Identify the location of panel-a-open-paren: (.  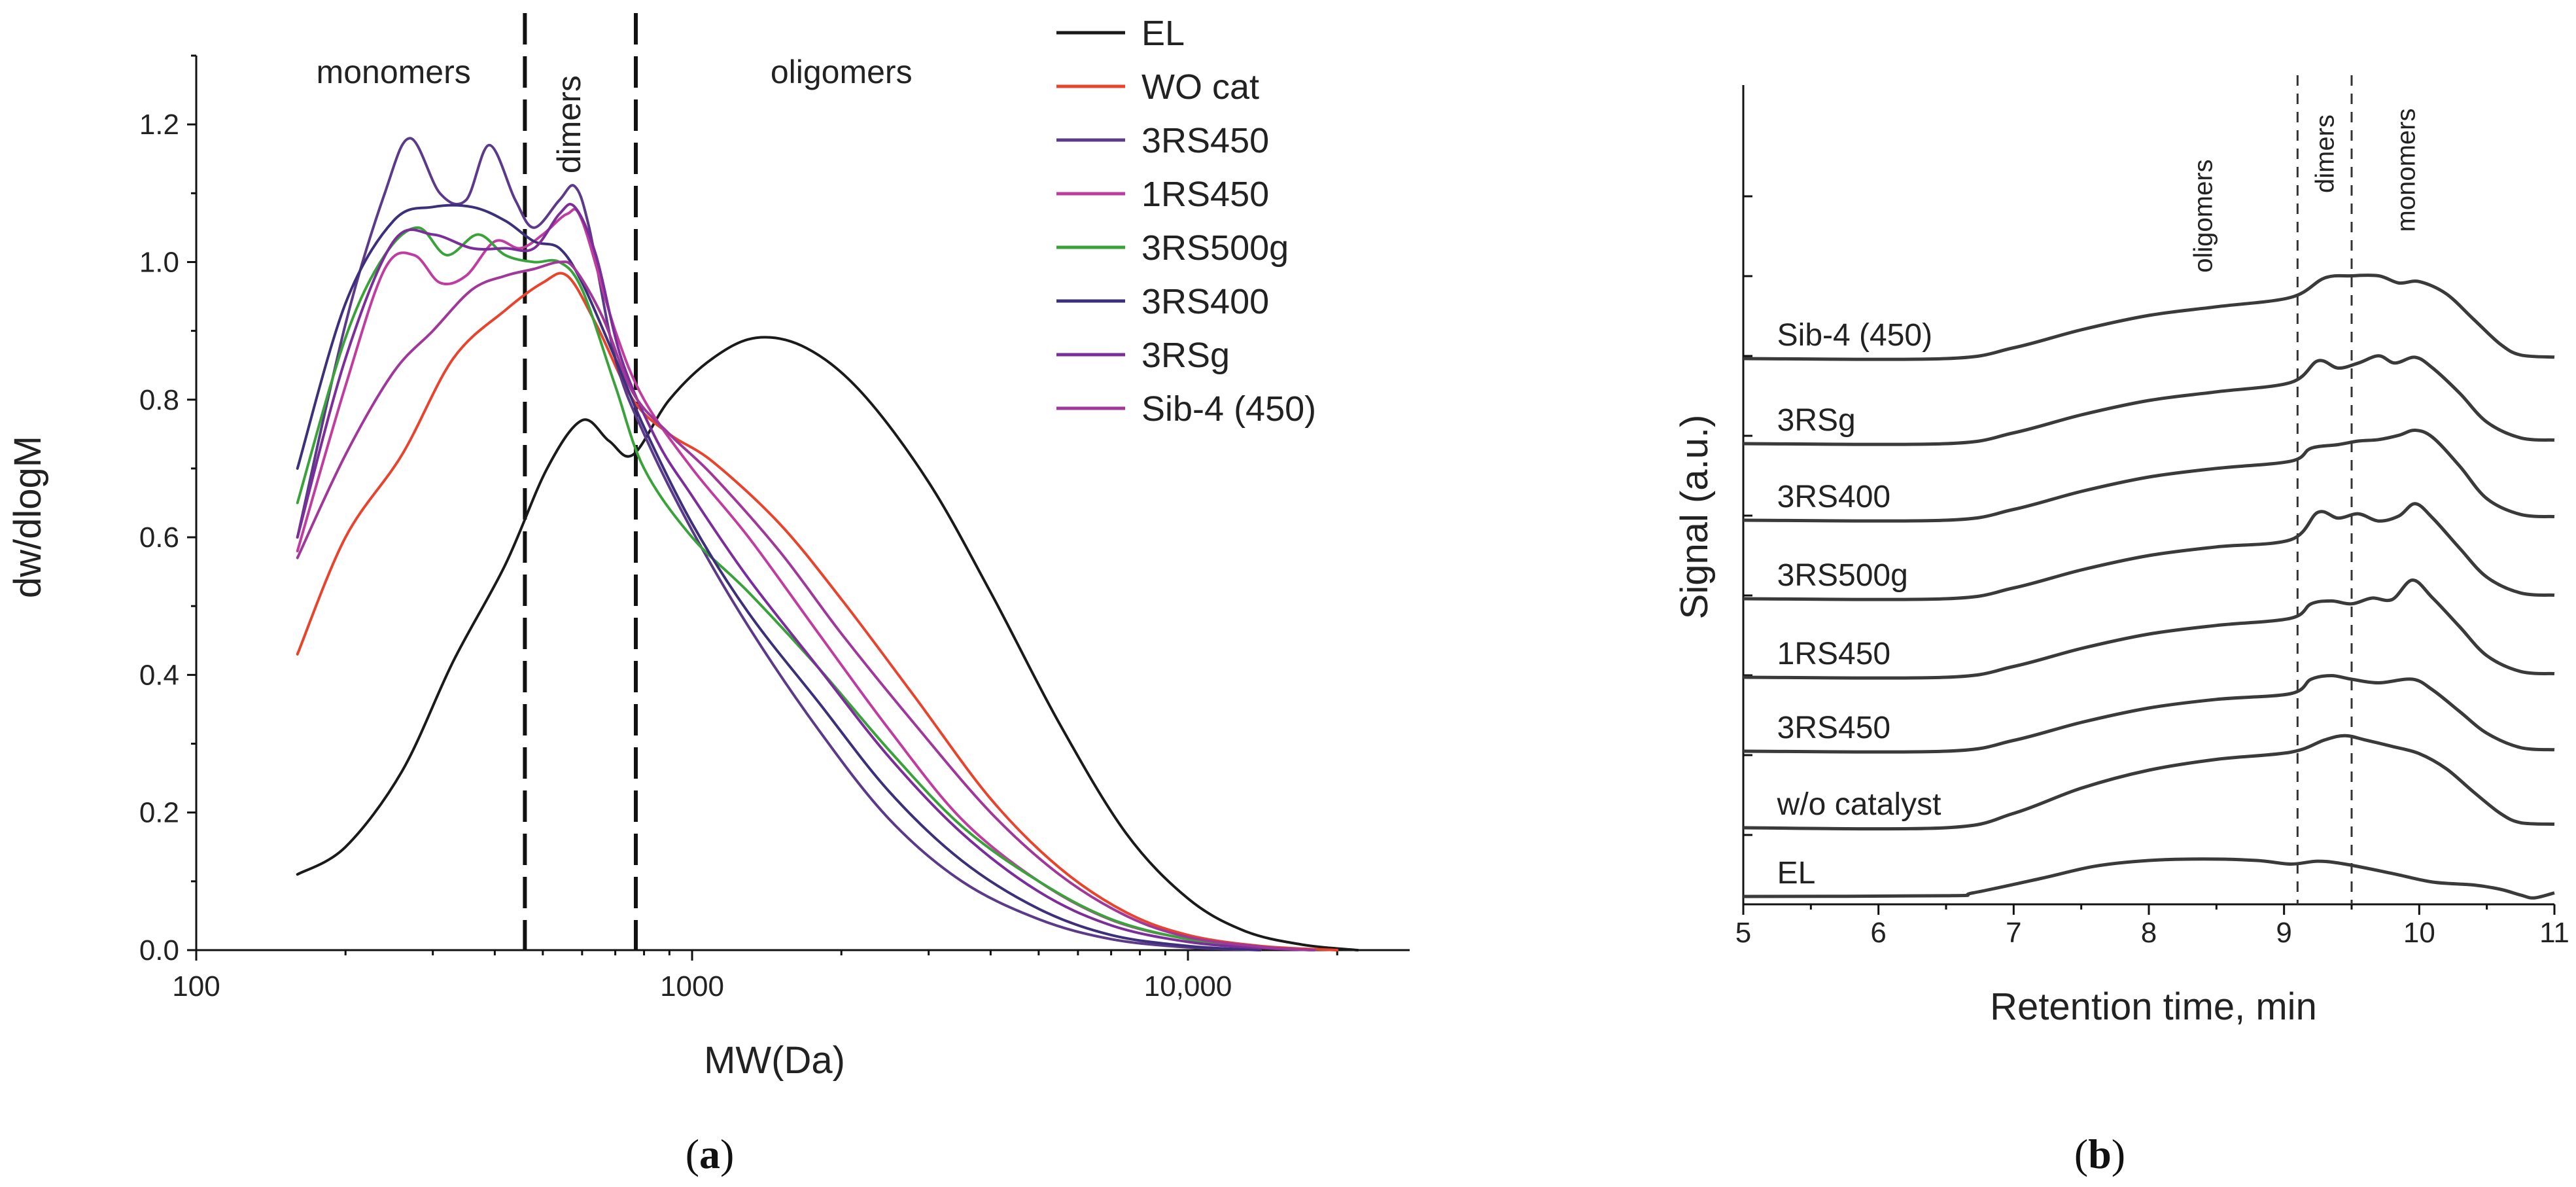
(692, 1154).